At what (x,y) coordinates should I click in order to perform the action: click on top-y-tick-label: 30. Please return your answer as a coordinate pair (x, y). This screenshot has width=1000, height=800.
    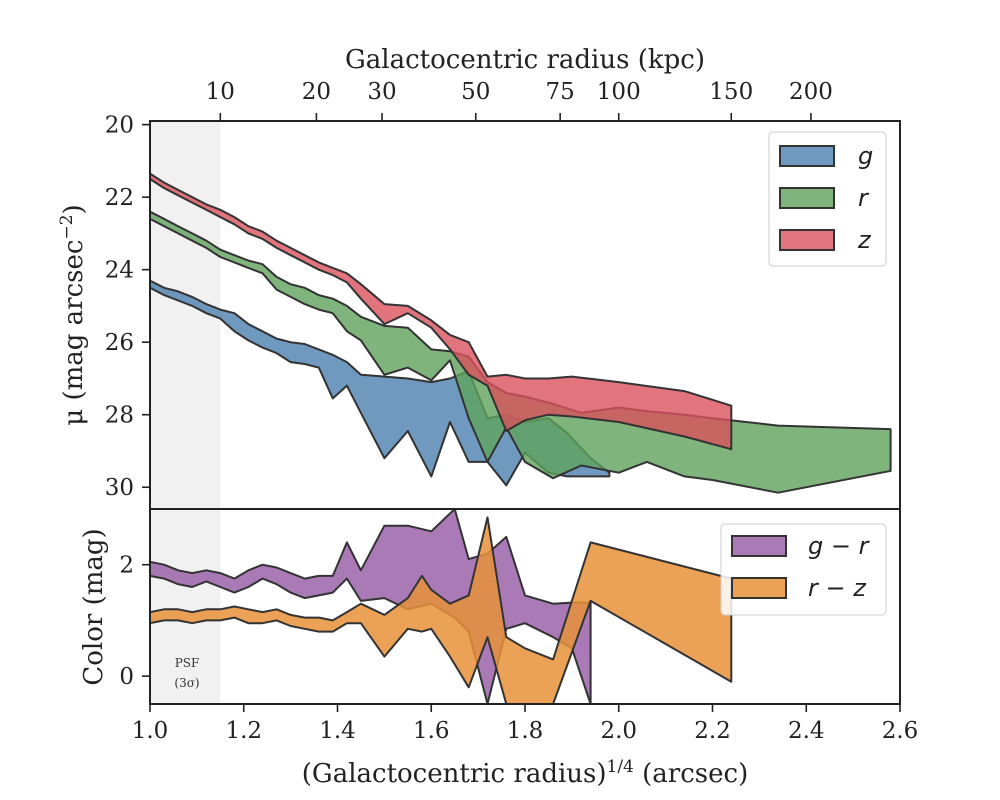
    Looking at the image, I should click on (119, 488).